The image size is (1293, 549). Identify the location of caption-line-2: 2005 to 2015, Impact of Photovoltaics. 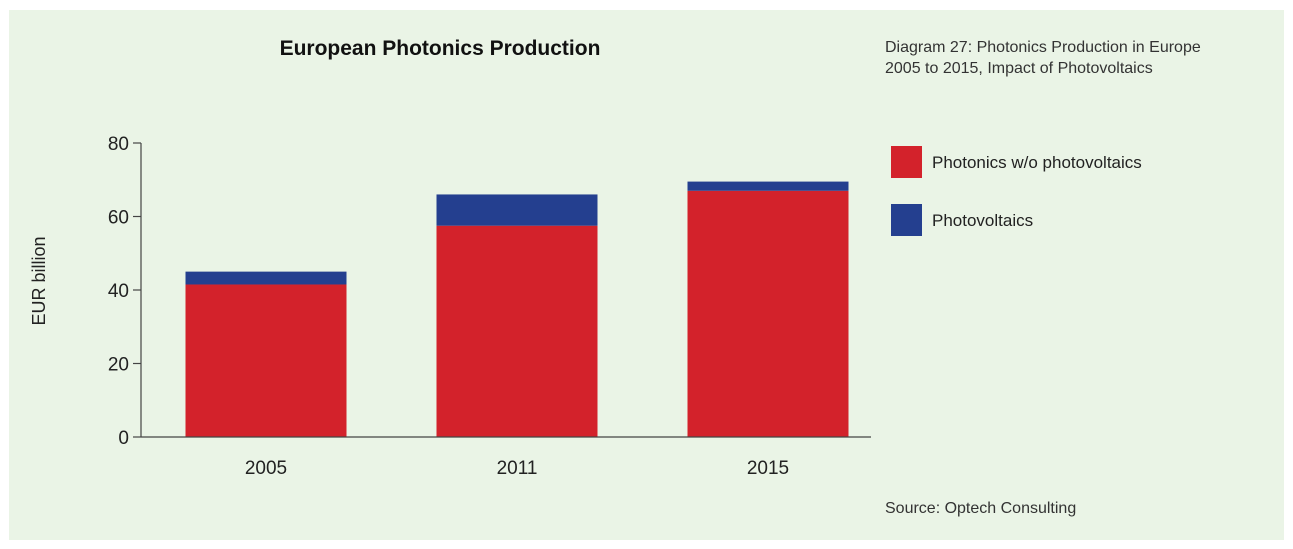
(1019, 68).